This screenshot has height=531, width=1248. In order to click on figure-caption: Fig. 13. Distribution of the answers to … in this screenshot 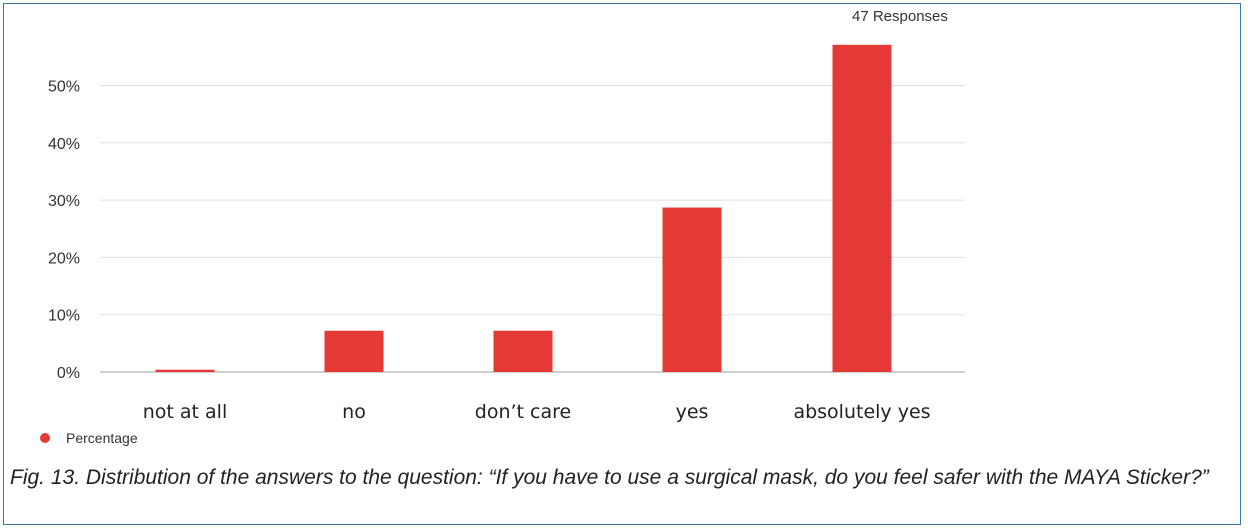, I will do `click(609, 477)`.